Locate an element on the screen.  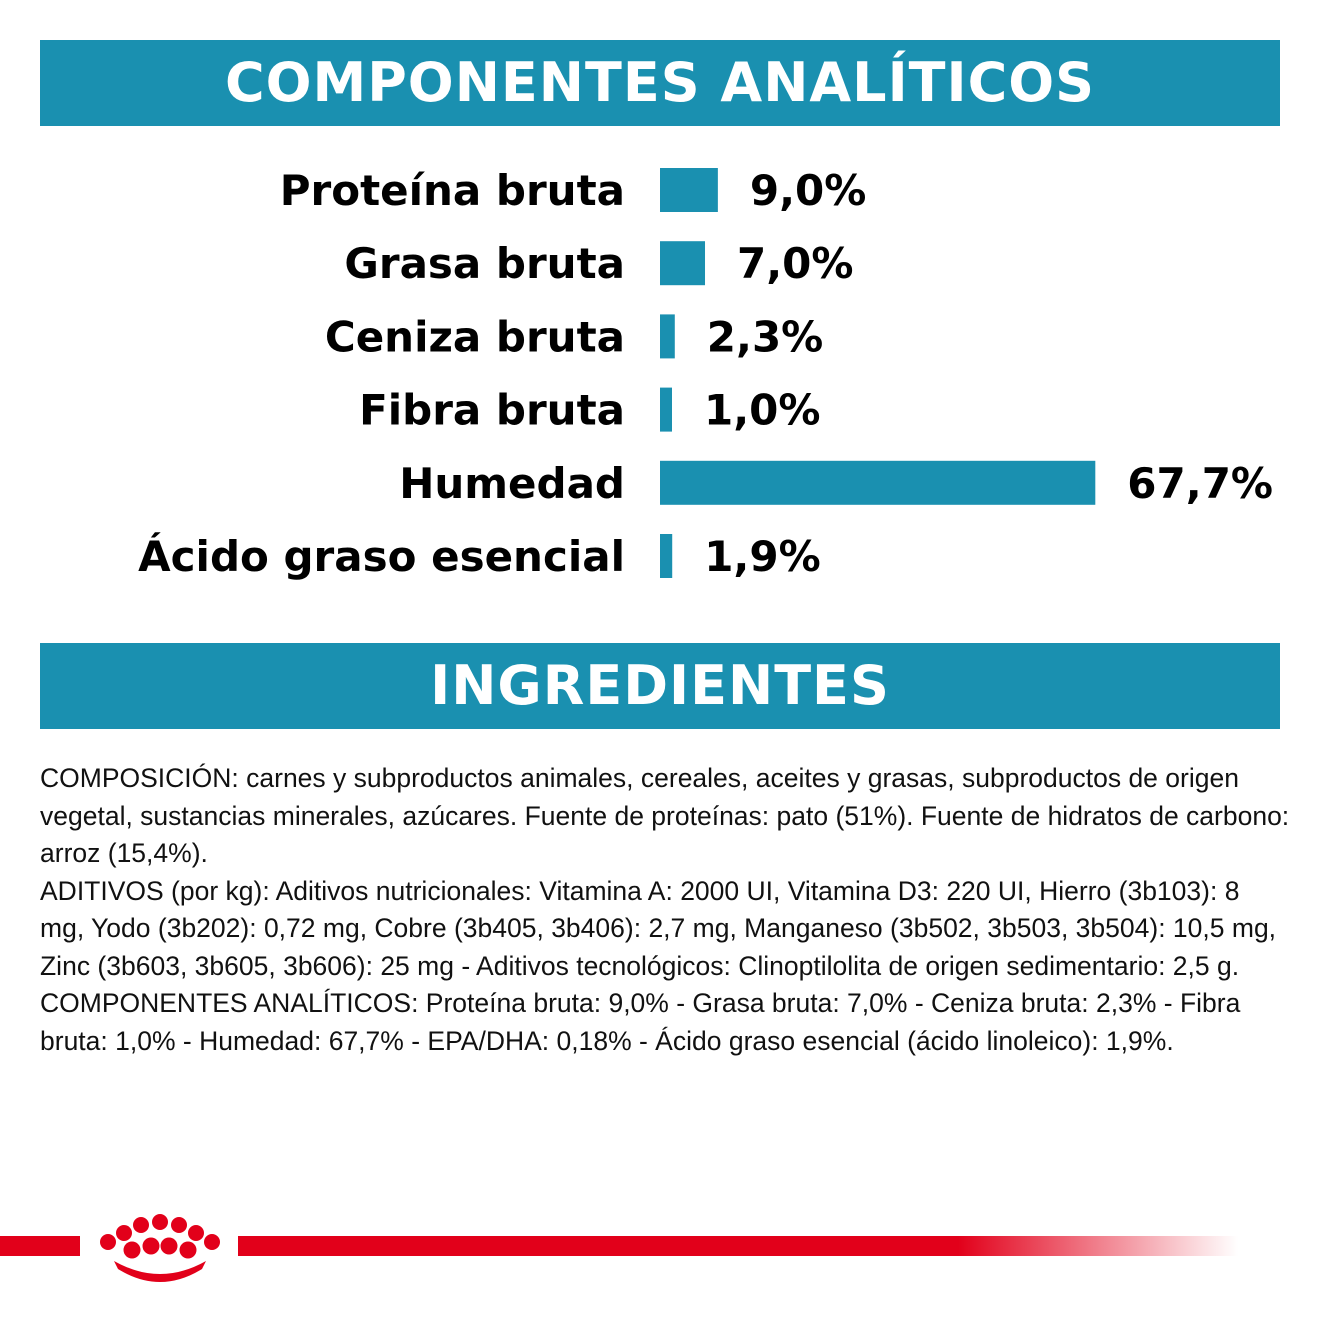
category-label: Fibra bruta is located at coordinates (492, 410).